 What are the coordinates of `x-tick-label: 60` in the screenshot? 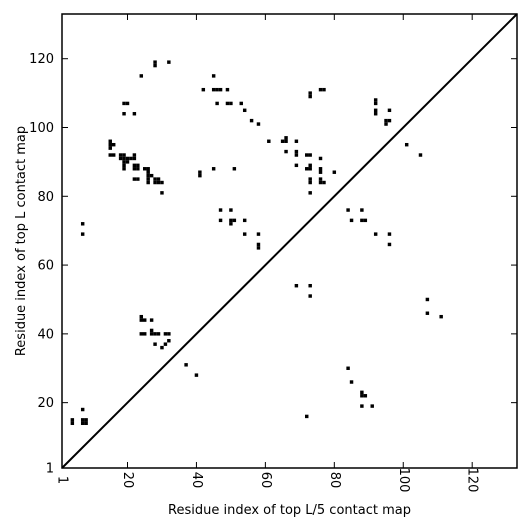 It's located at (265, 480).